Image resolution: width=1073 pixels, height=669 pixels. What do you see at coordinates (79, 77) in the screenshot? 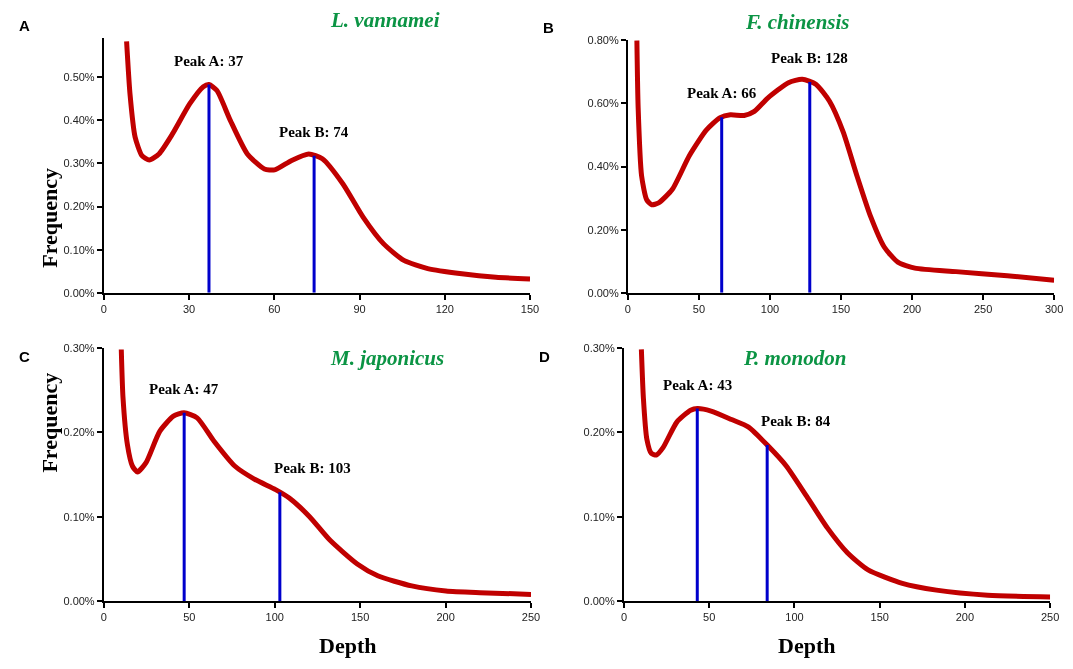
I see `y-tick-label: 0.50%` at bounding box center [79, 77].